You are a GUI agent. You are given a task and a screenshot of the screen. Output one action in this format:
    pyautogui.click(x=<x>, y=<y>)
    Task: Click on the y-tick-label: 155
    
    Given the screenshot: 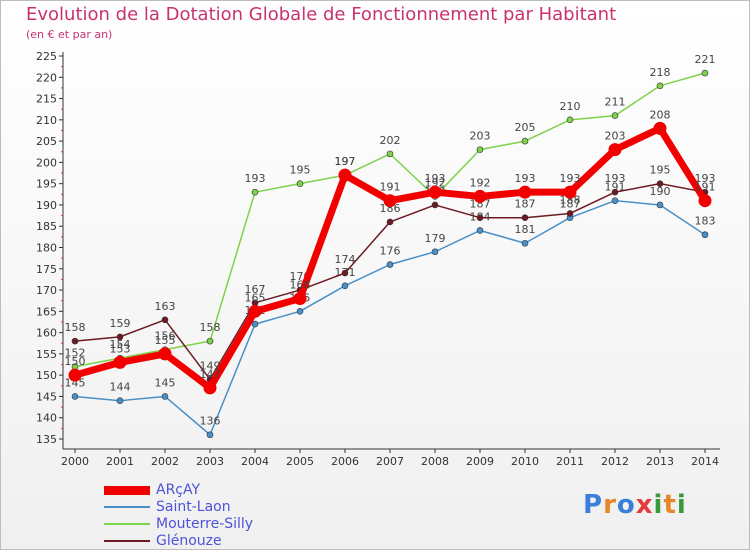 What is the action you would take?
    pyautogui.click(x=46, y=354)
    